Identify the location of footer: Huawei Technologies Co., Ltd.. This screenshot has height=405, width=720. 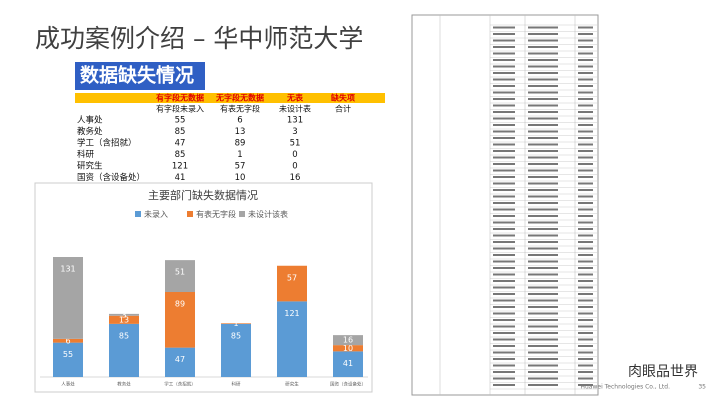
(625, 387).